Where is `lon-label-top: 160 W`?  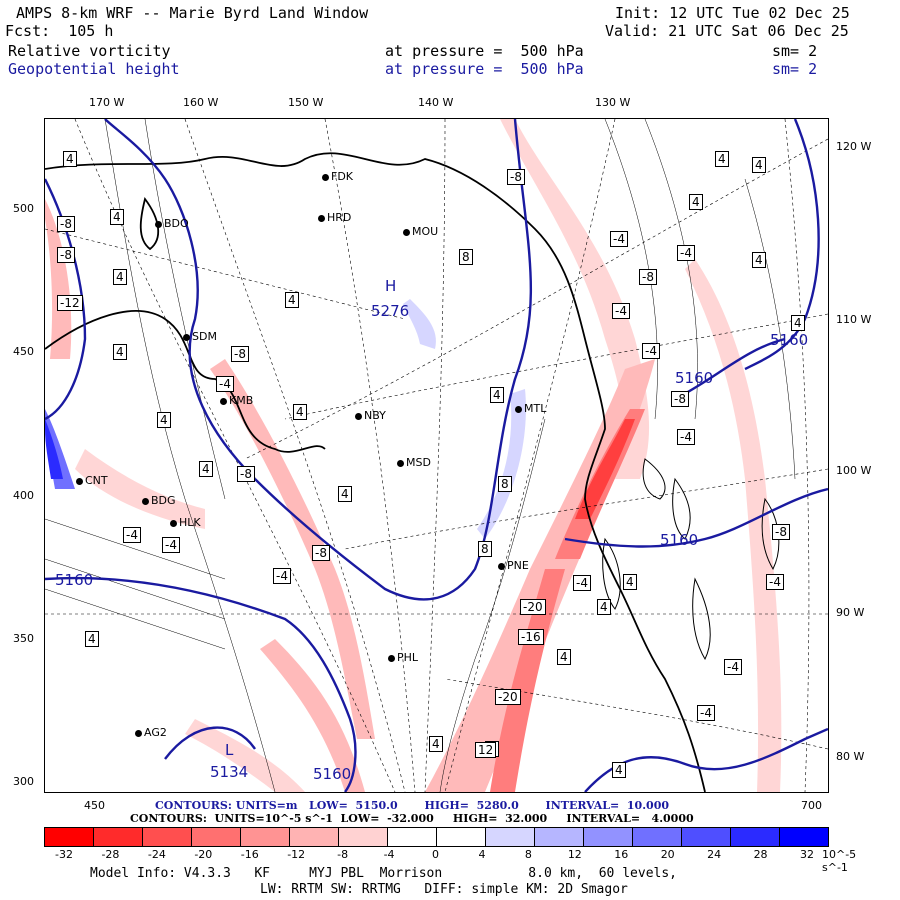 lon-label-top: 160 W is located at coordinates (201, 102).